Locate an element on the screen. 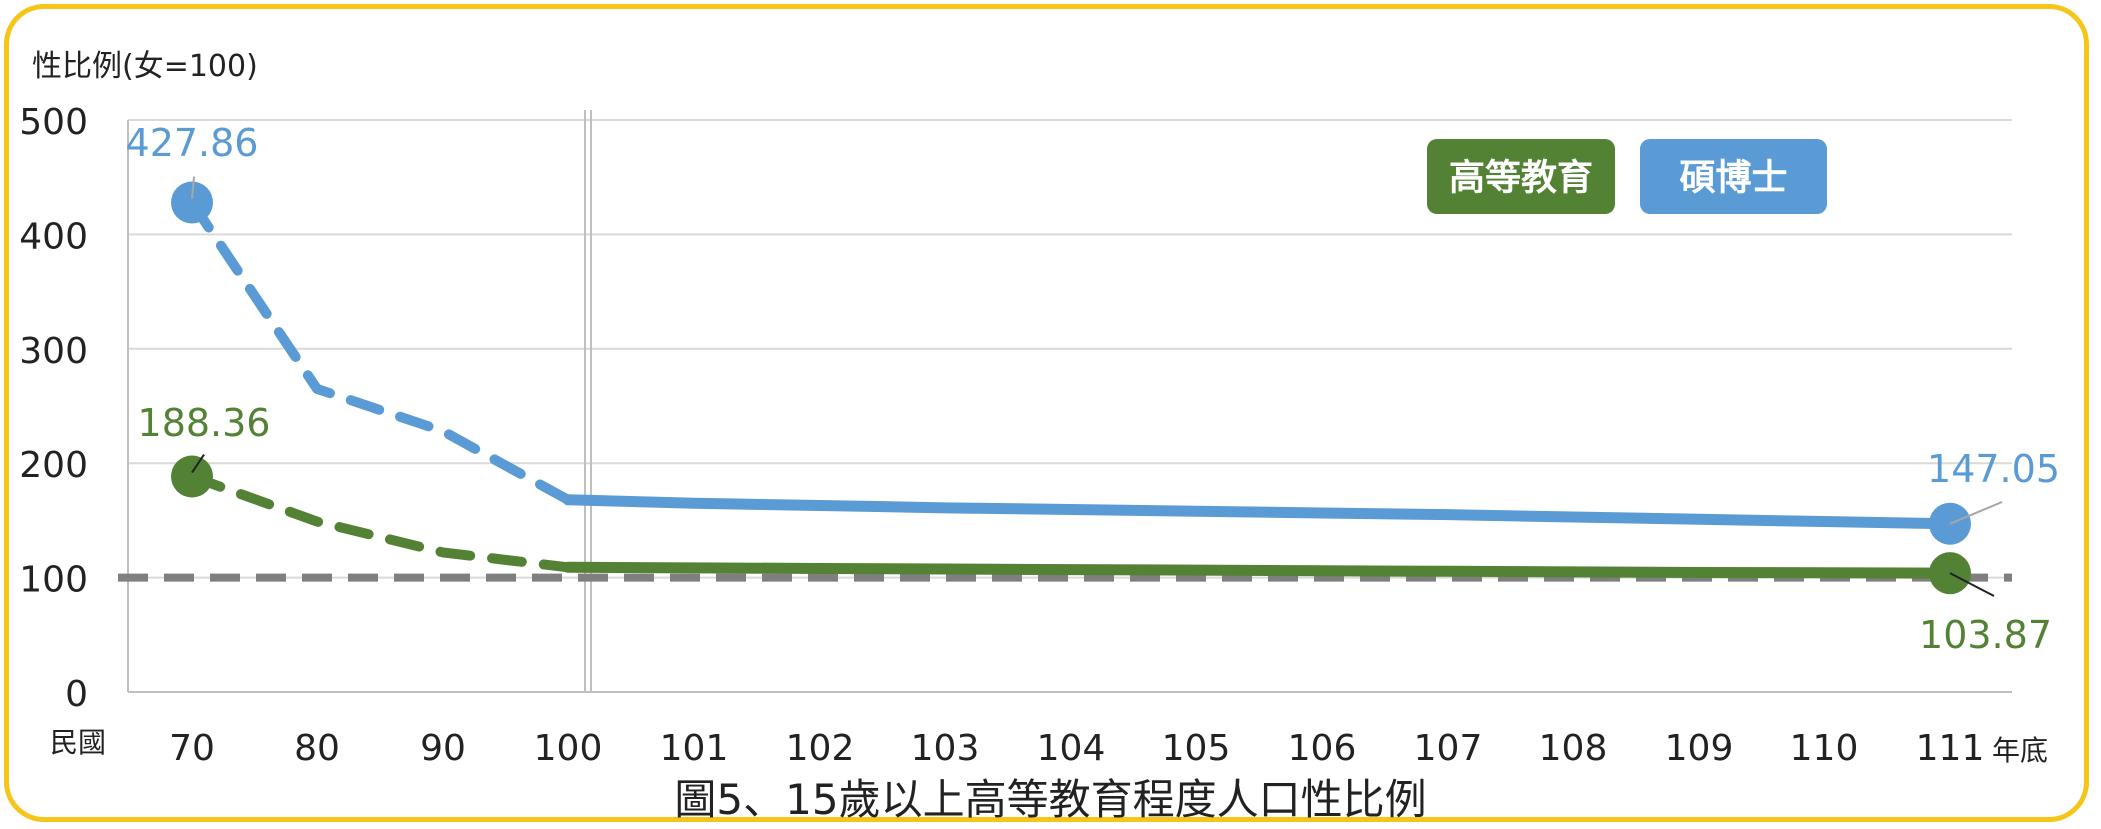  data-label: 188.36 is located at coordinates (204, 423).